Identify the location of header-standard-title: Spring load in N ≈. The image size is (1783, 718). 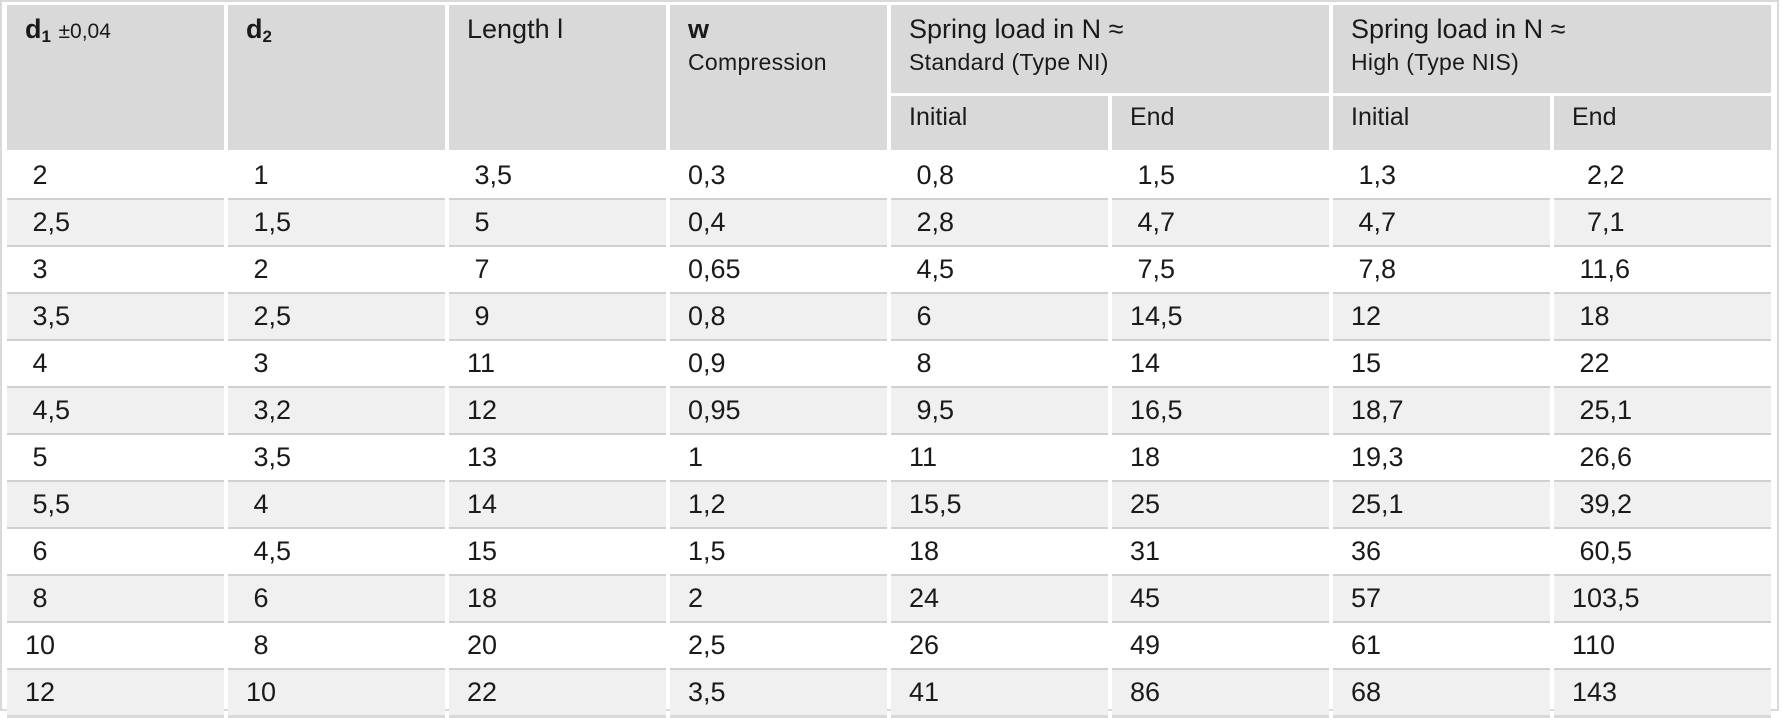
(1016, 29).